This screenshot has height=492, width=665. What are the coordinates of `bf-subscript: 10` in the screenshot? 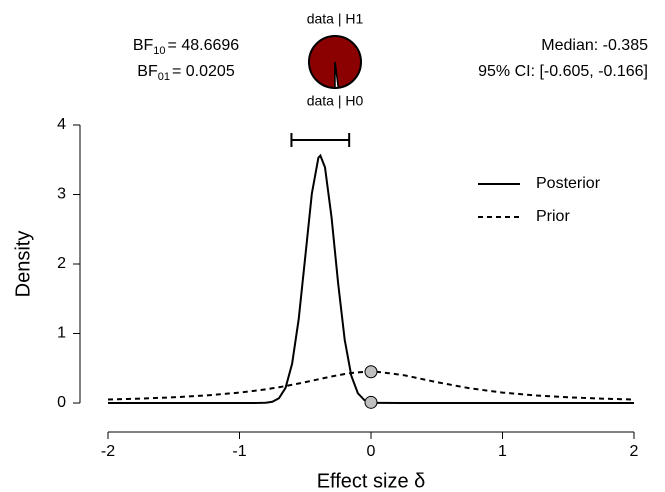 It's located at (159, 51).